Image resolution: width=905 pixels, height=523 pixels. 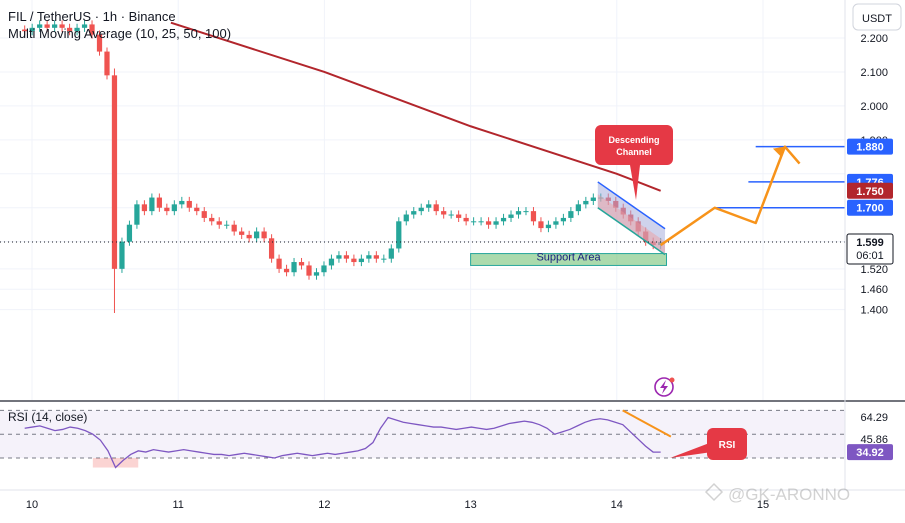 What do you see at coordinates (119, 33) in the screenshot?
I see `indicator-title: Multi Moving Average (10, 25, 50, 100)` at bounding box center [119, 33].